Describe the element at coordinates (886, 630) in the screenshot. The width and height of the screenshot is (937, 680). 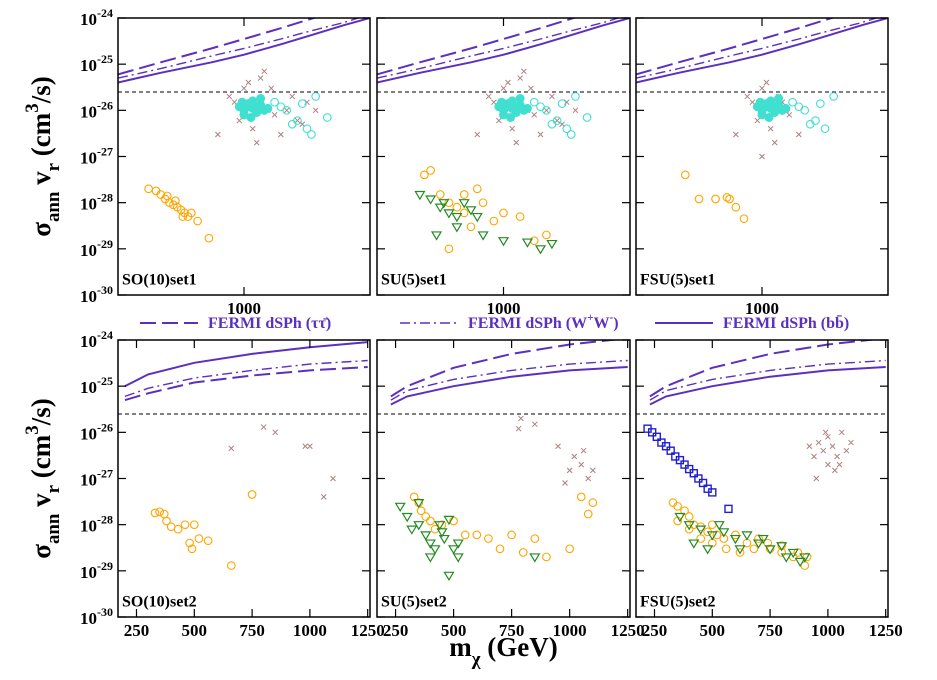
I see `x-tick-label: 1250` at that location.